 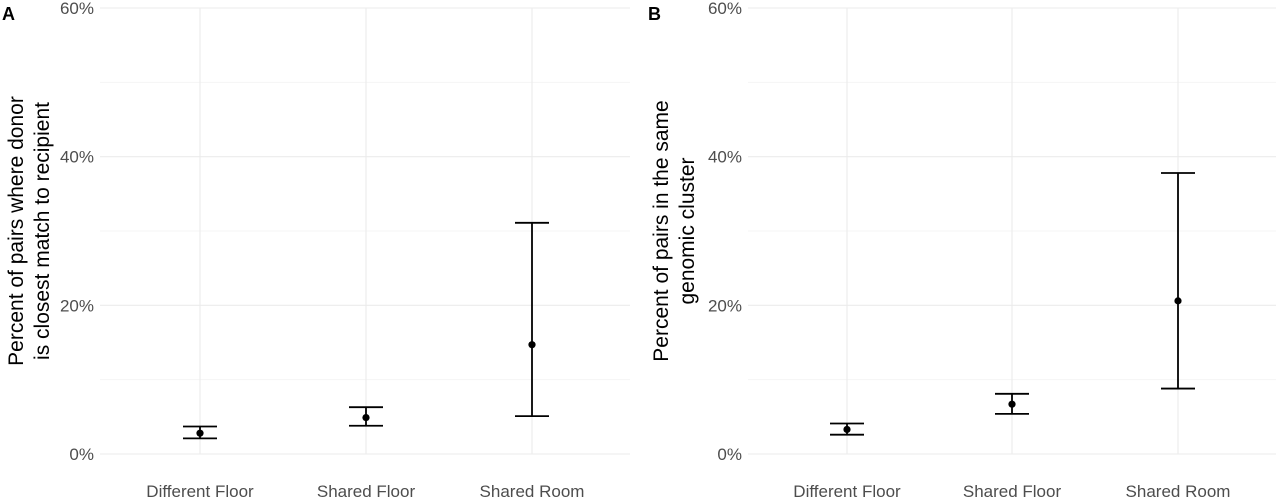 What do you see at coordinates (16, 231) in the screenshot?
I see `y-axis-title-line: Percent of pairs where donor` at bounding box center [16, 231].